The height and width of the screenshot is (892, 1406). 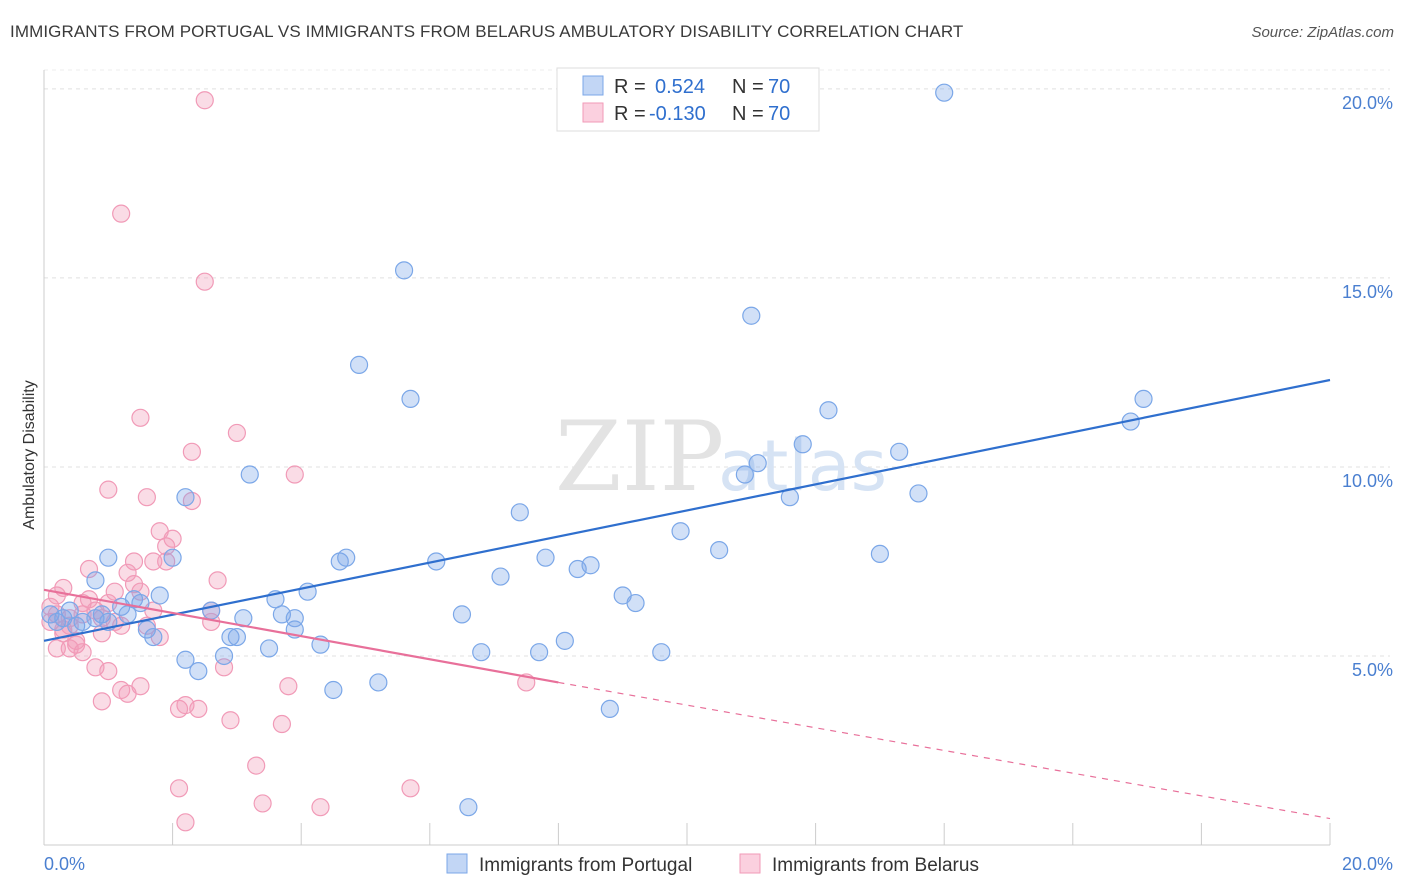 I want to click on x-tick-label-min: 0.0%, so click(x=64, y=864).